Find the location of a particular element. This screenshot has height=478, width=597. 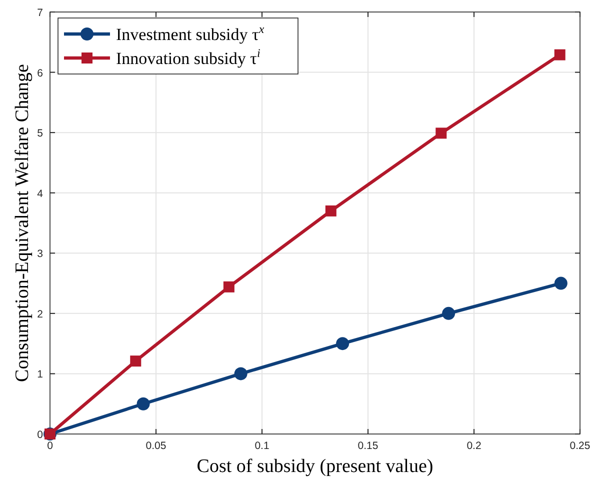

x-tick-label: 0.25 is located at coordinates (580, 446).